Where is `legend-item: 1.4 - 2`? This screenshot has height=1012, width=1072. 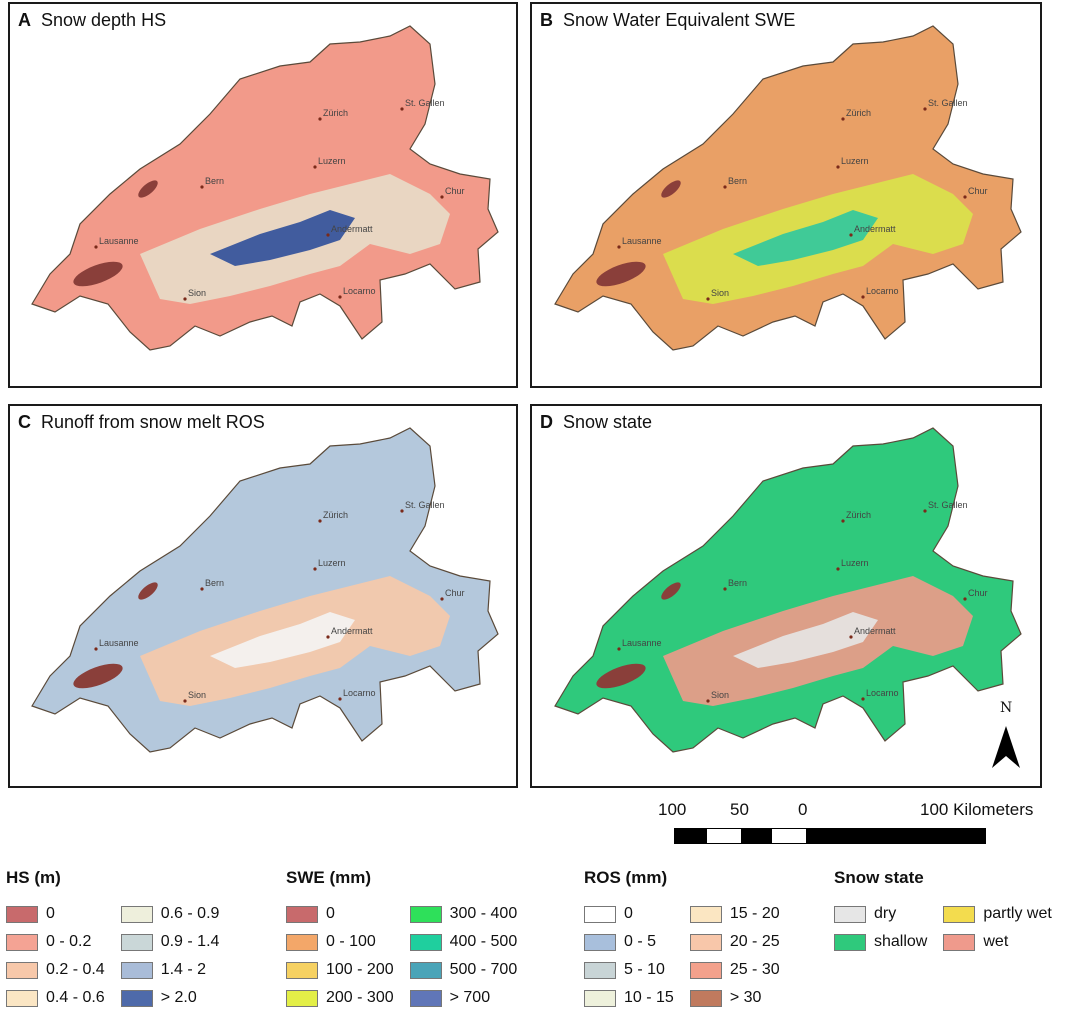 legend-item: 1.4 - 2 is located at coordinates (170, 970).